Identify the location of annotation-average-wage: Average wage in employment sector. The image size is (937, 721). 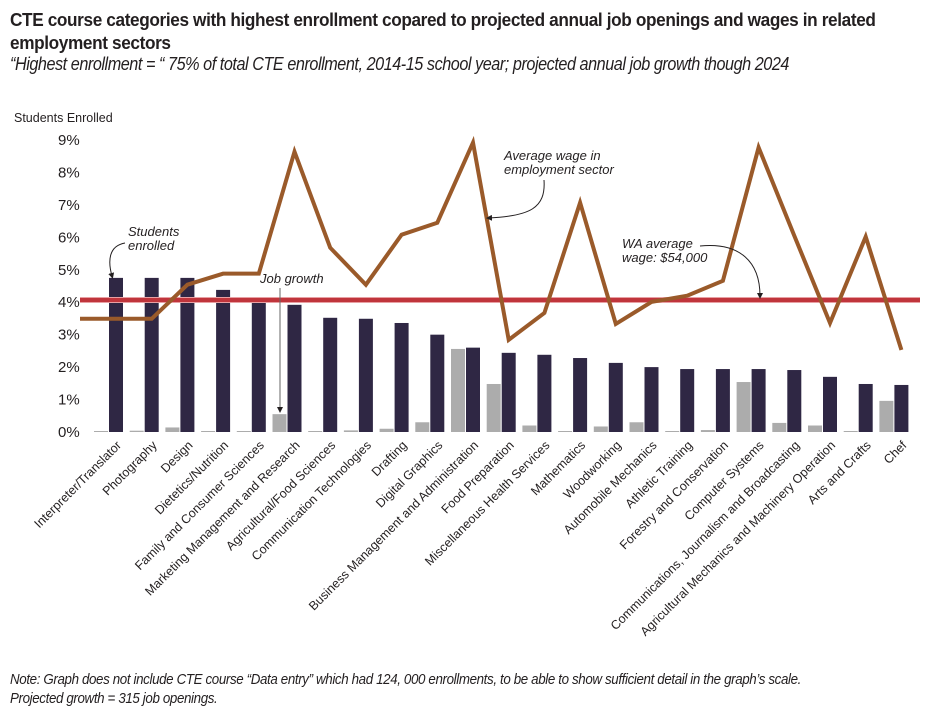
(558, 162).